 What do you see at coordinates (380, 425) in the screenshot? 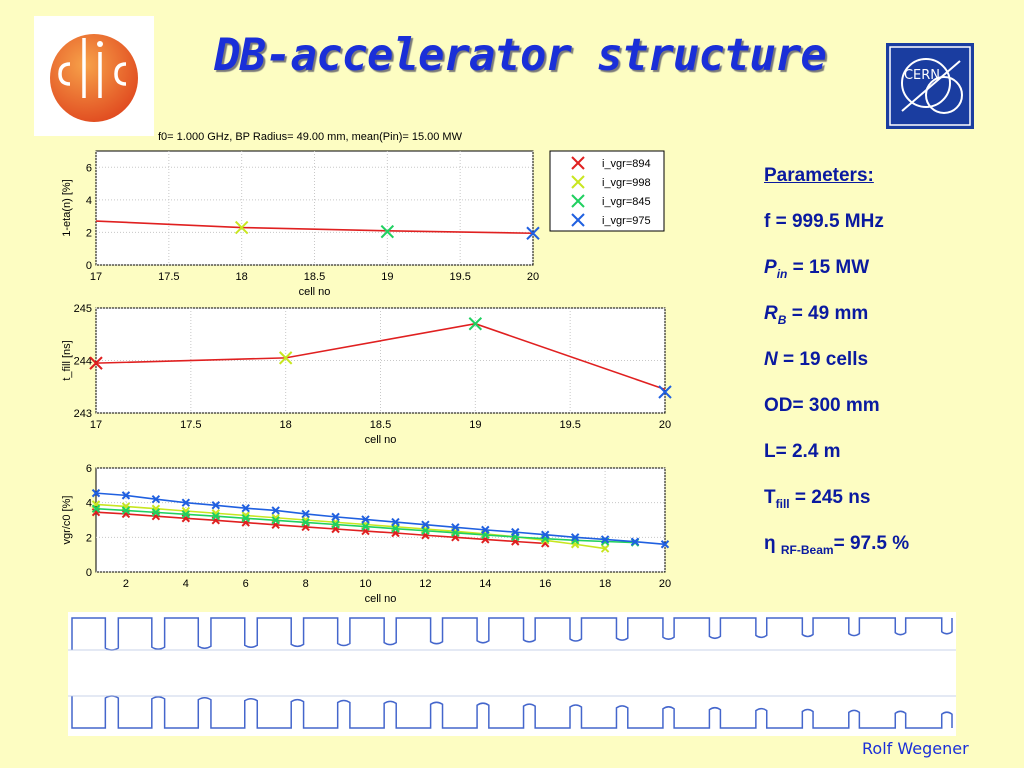
I see `chart1-xtick-label: 18.5` at bounding box center [380, 425].